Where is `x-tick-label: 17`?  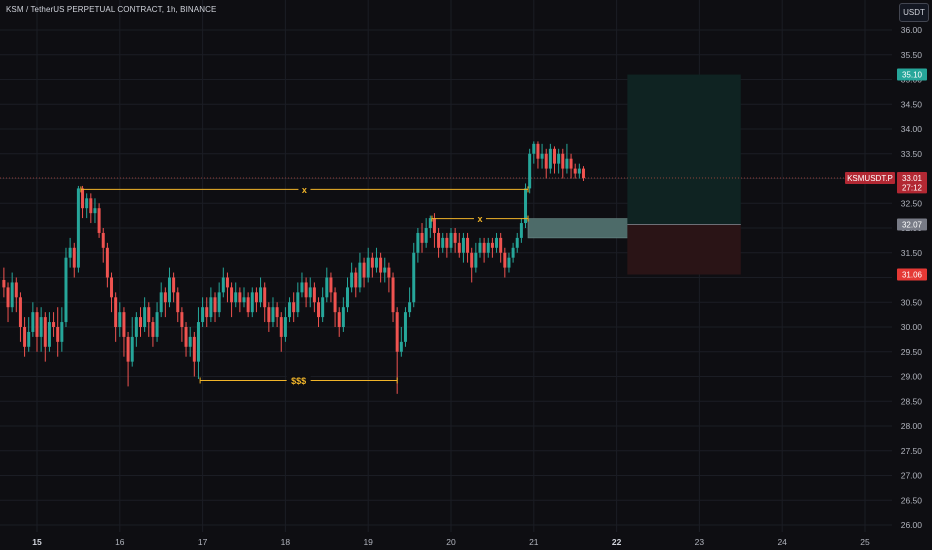
x-tick-label: 17 is located at coordinates (203, 542).